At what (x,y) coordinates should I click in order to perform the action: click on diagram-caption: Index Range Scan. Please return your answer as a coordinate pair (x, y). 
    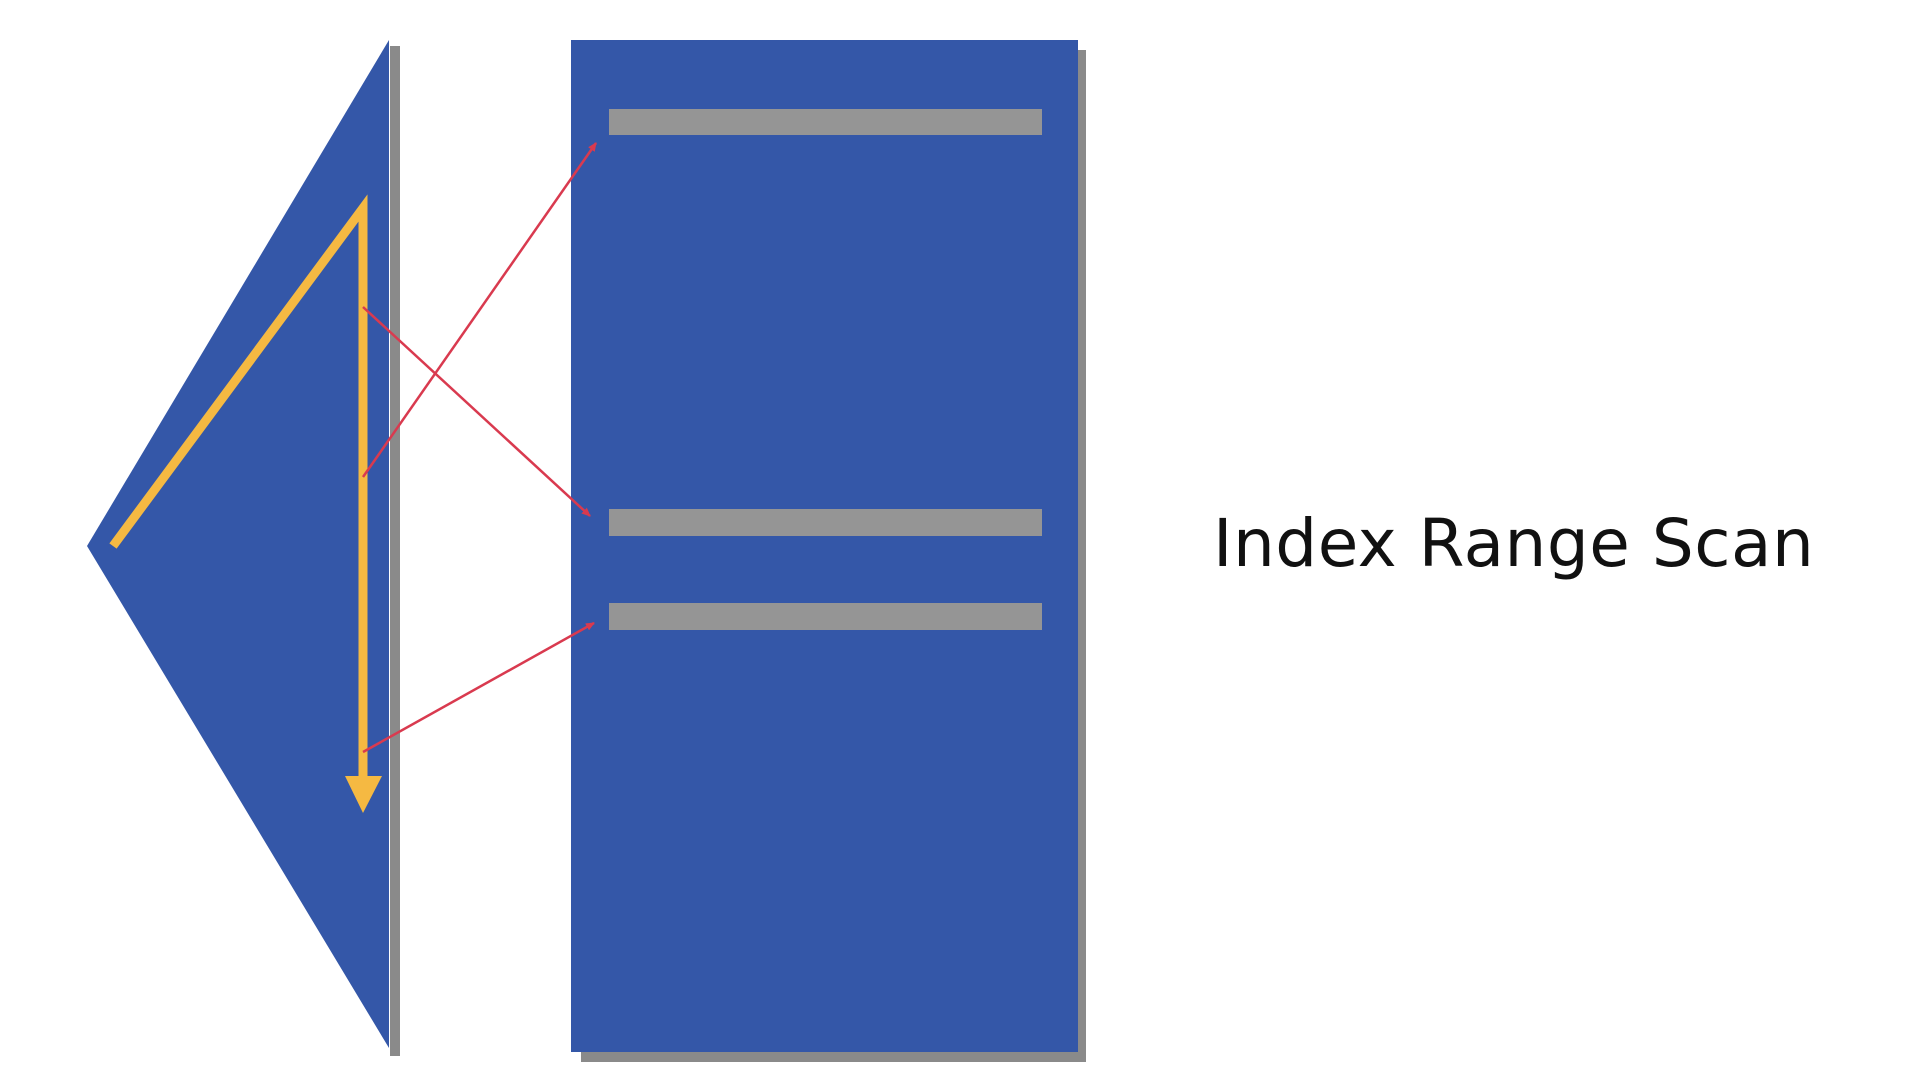
    Looking at the image, I should click on (1514, 543).